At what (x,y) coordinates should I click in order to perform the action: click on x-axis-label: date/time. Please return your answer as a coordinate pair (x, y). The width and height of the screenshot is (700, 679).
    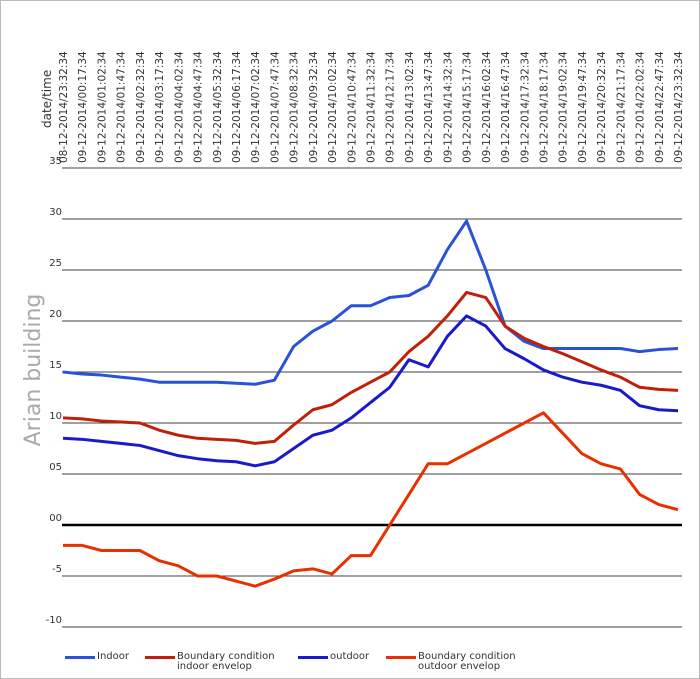
    Looking at the image, I should click on (47, 99).